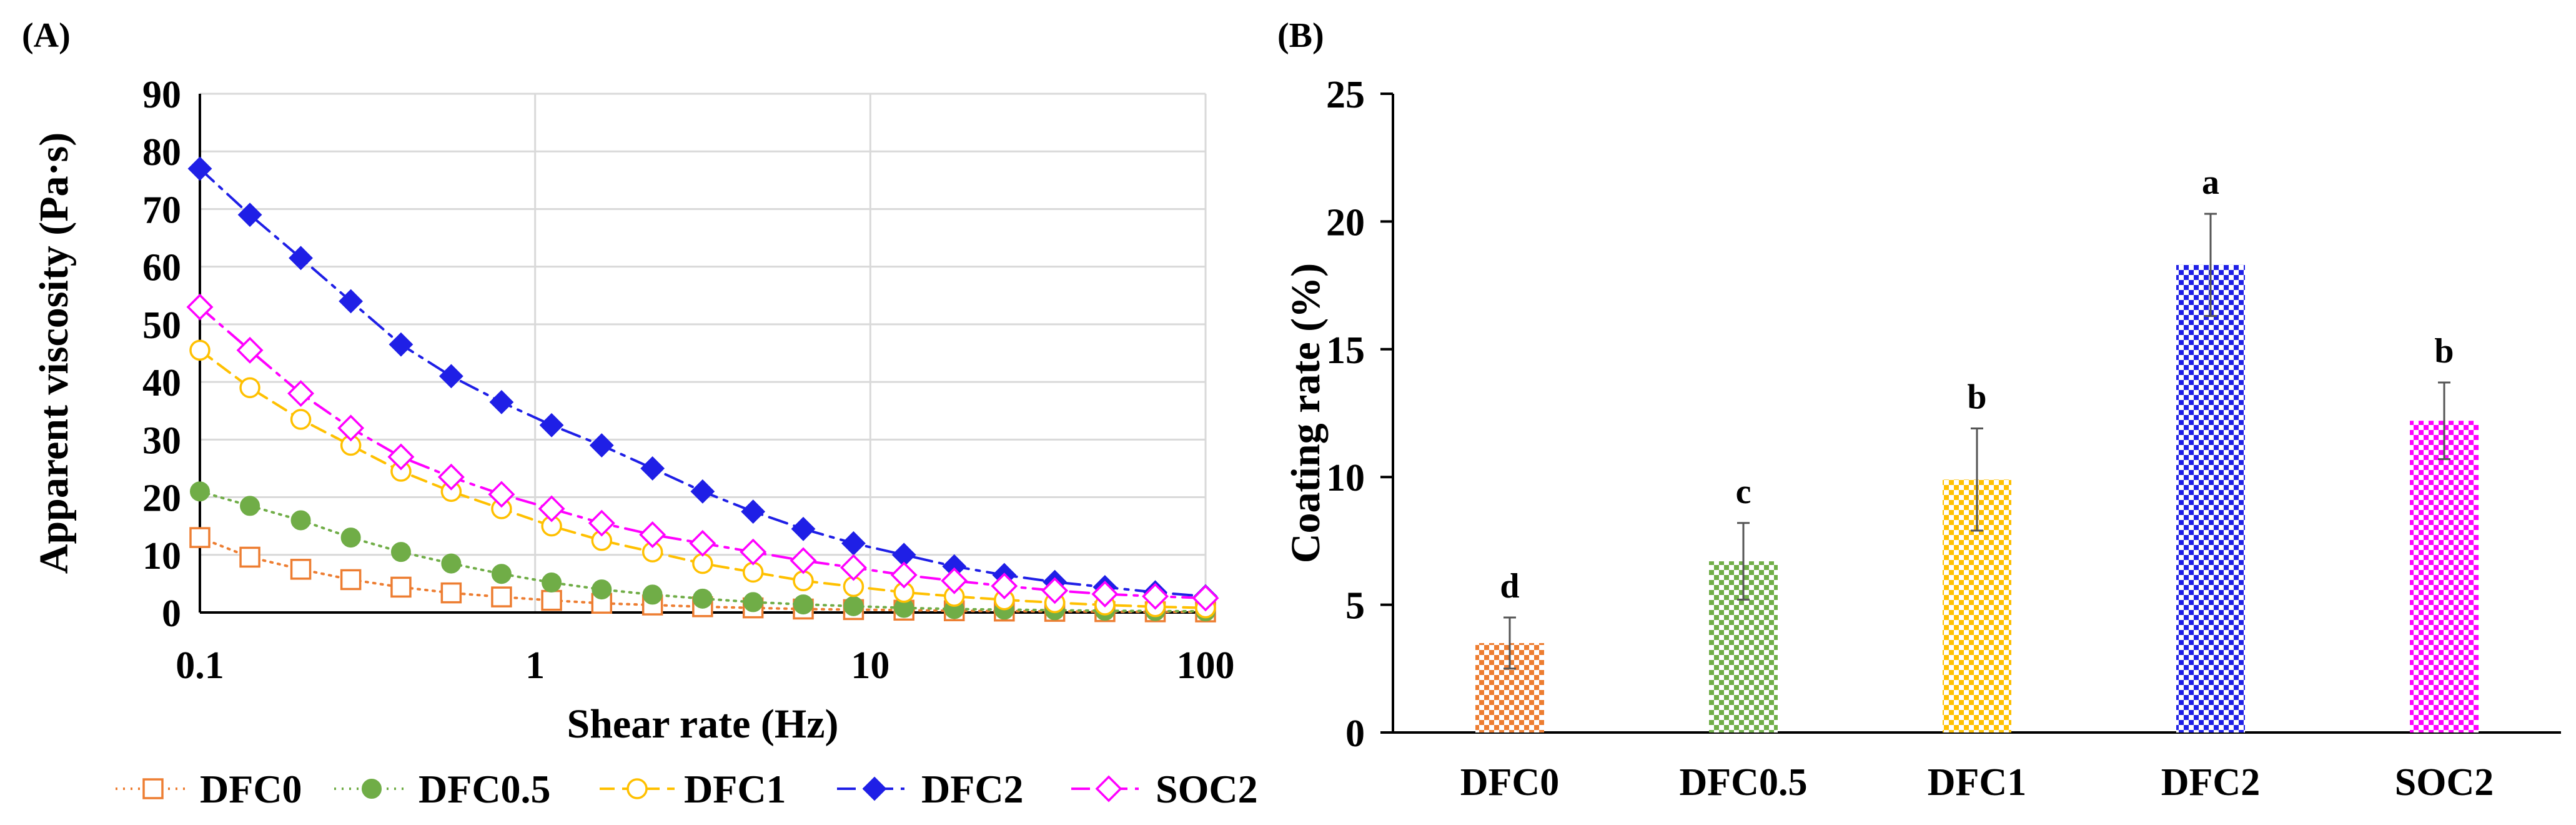  I want to click on y-tick-label: 15, so click(1345, 351).